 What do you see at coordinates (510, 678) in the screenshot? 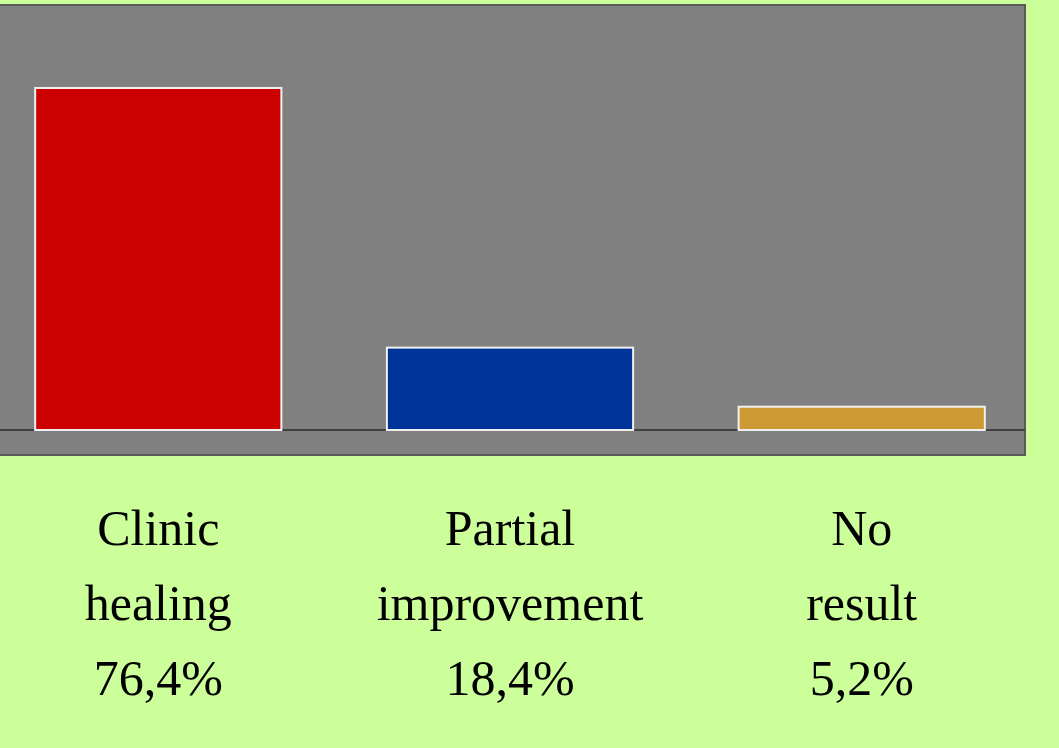
I see `data-label: 18,4%` at bounding box center [510, 678].